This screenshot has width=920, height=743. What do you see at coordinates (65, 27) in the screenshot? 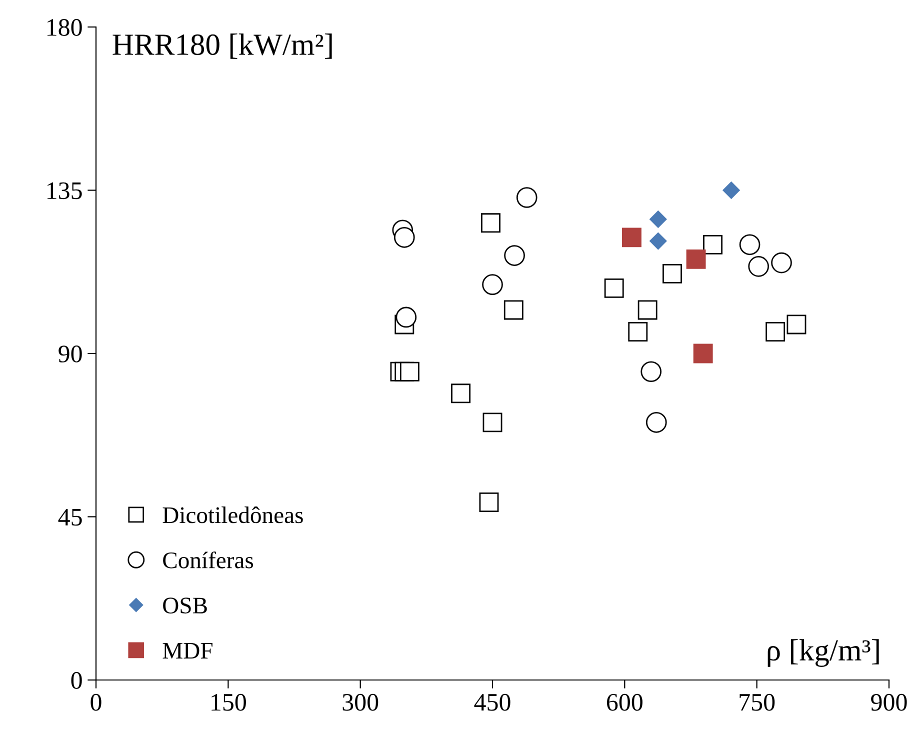
I see `y-tick-label: 180` at bounding box center [65, 27].